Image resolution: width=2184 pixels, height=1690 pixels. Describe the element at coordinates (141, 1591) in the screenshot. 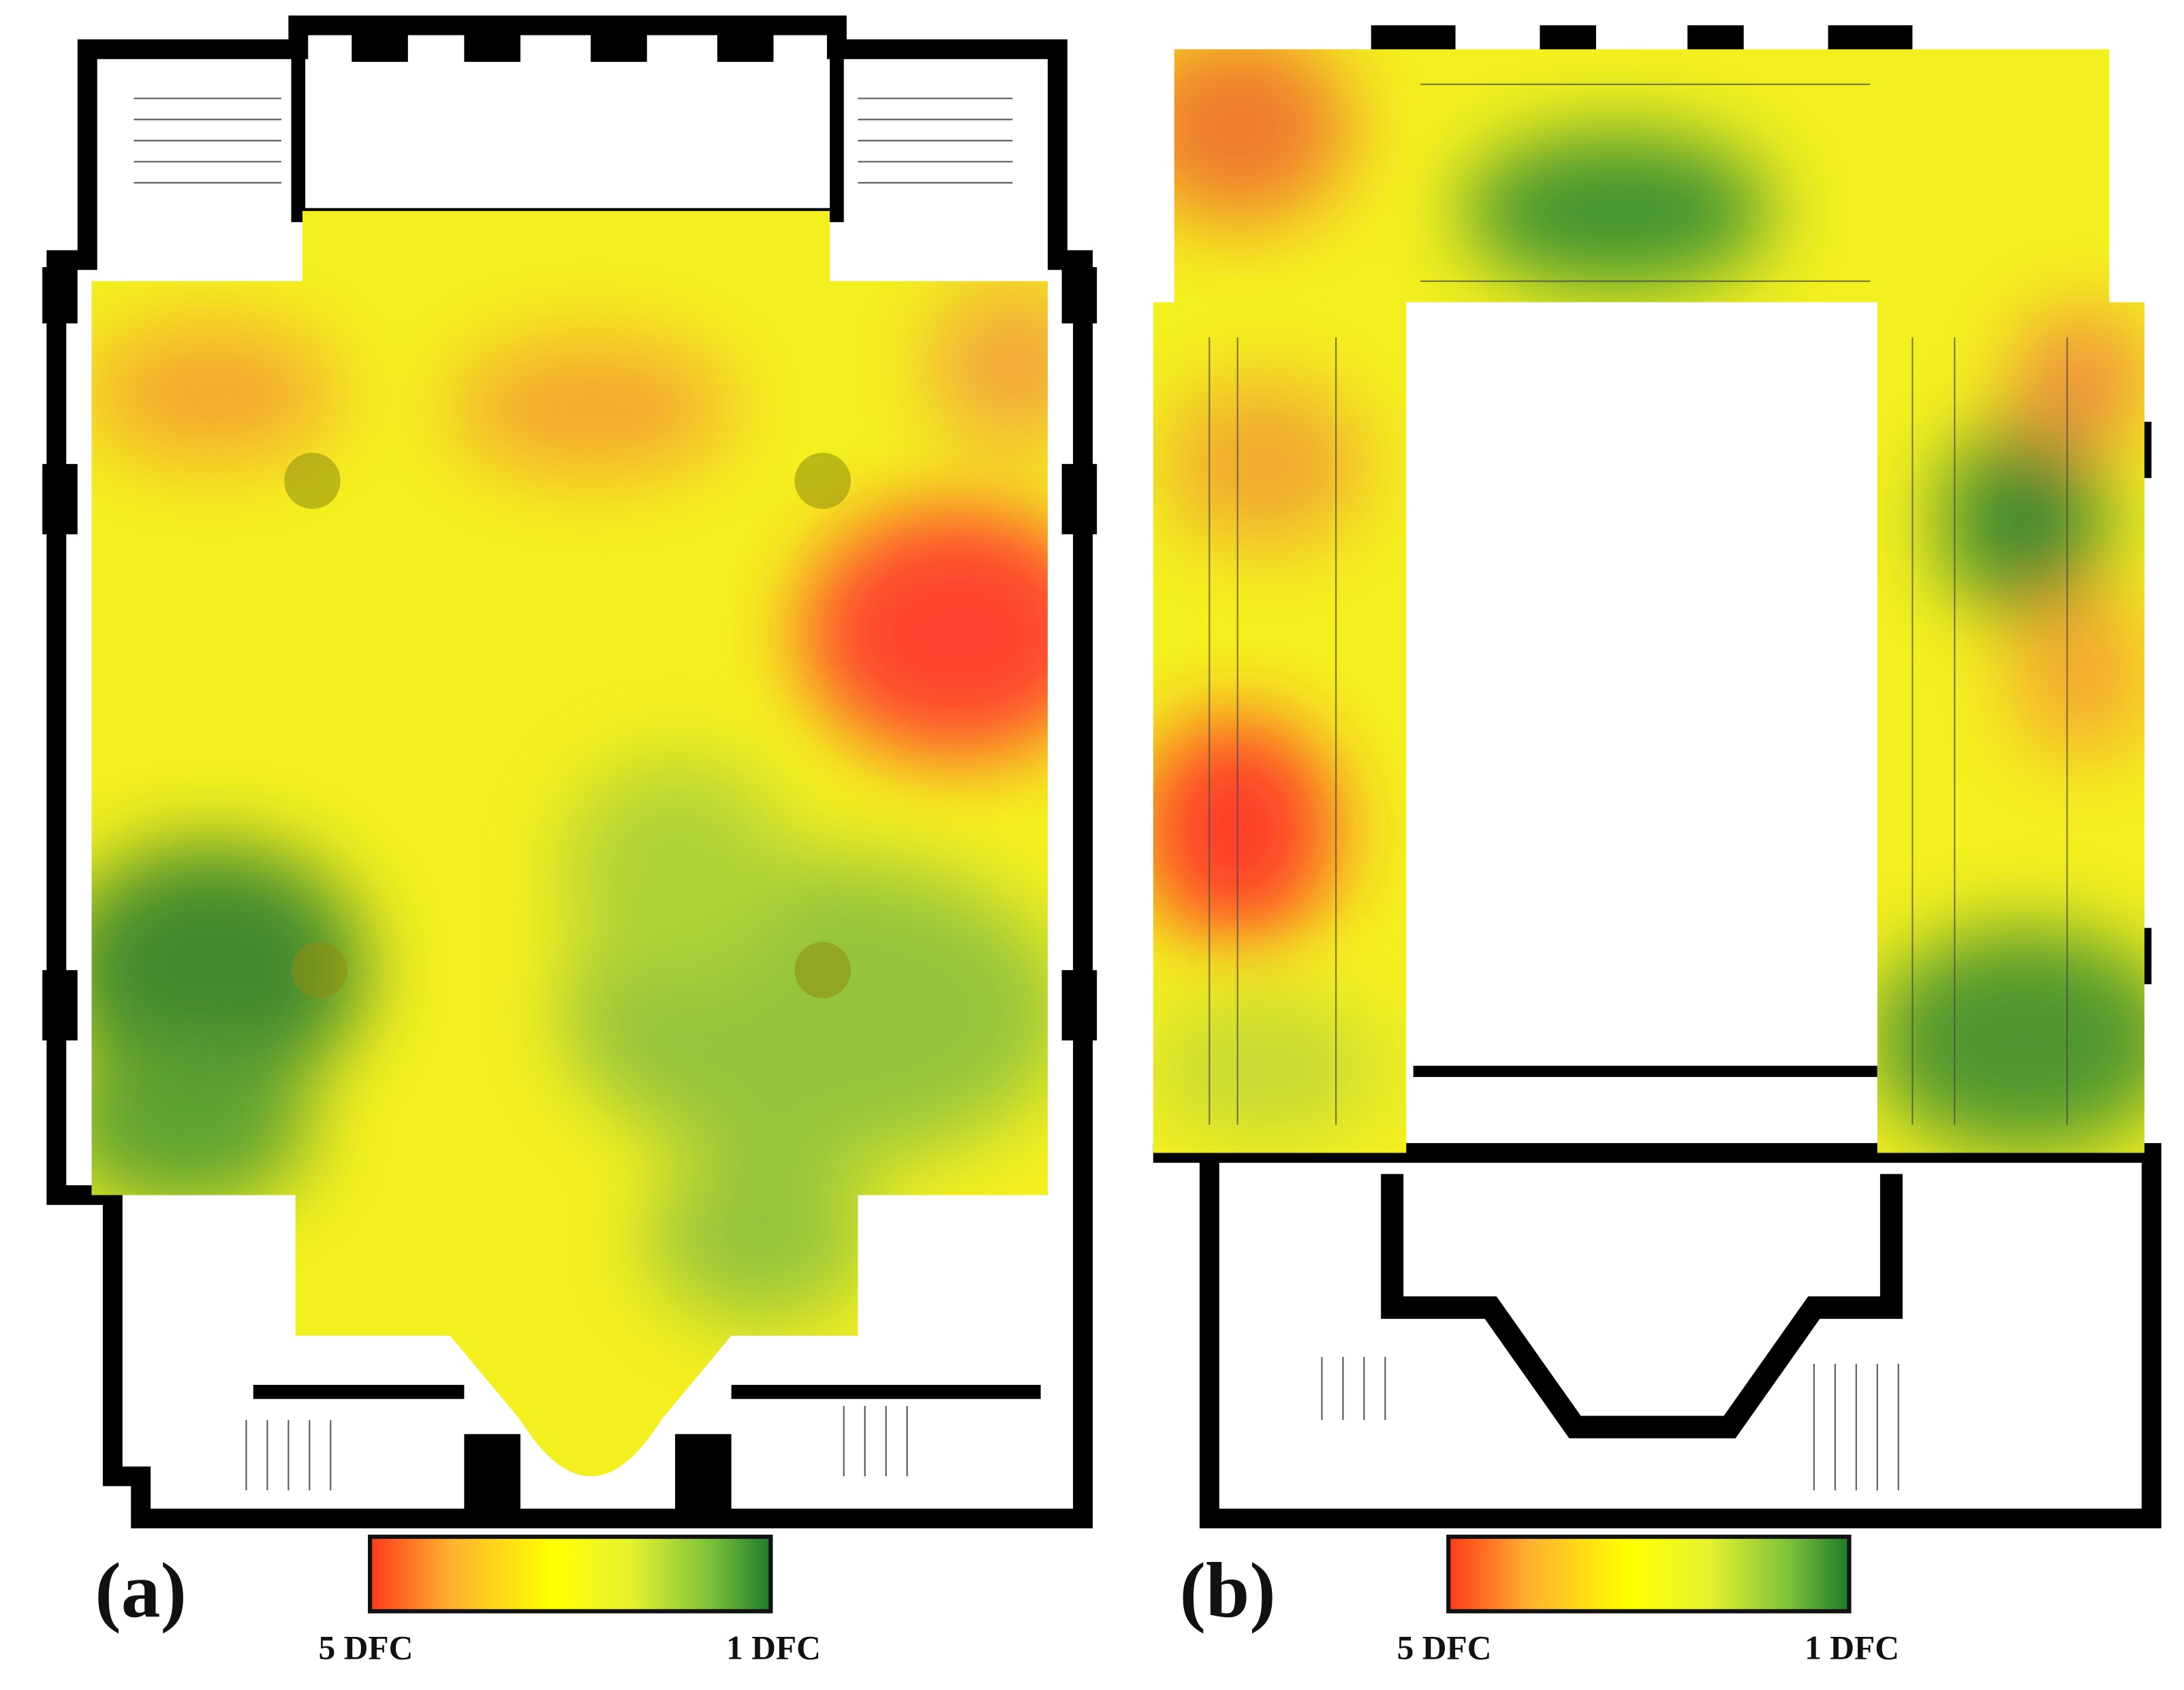

I see `panel-label: (a)` at that location.